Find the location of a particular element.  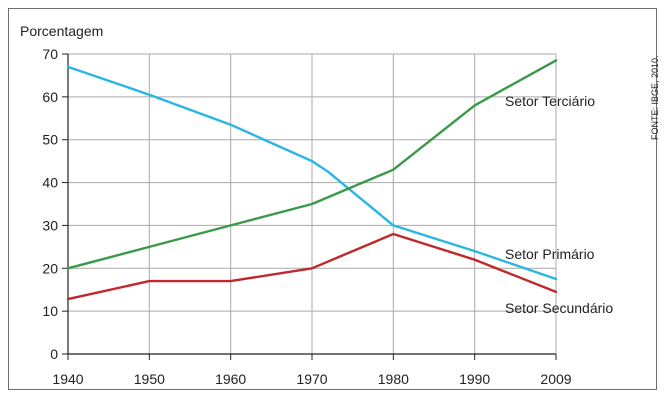

y-tick-label: 20 is located at coordinates (50, 268).